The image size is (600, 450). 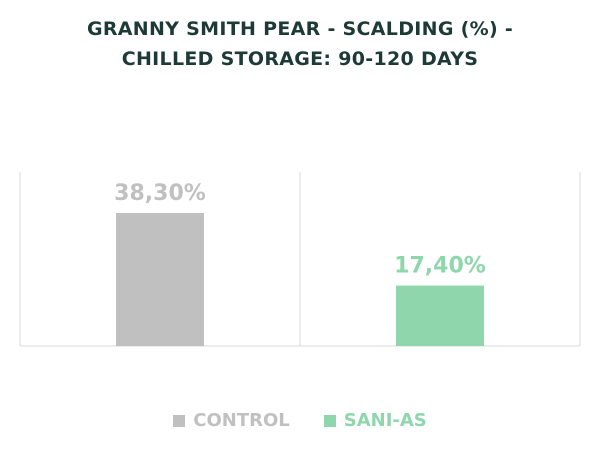 I want to click on bar-sani-as, so click(x=440, y=315).